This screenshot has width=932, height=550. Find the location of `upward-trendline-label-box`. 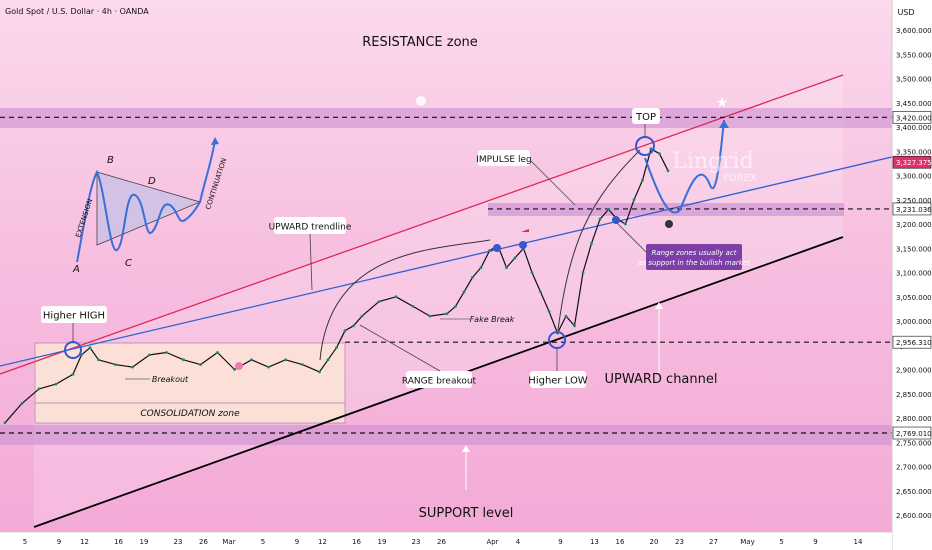

upward-trendline-label-box is located at coordinates (310, 225).